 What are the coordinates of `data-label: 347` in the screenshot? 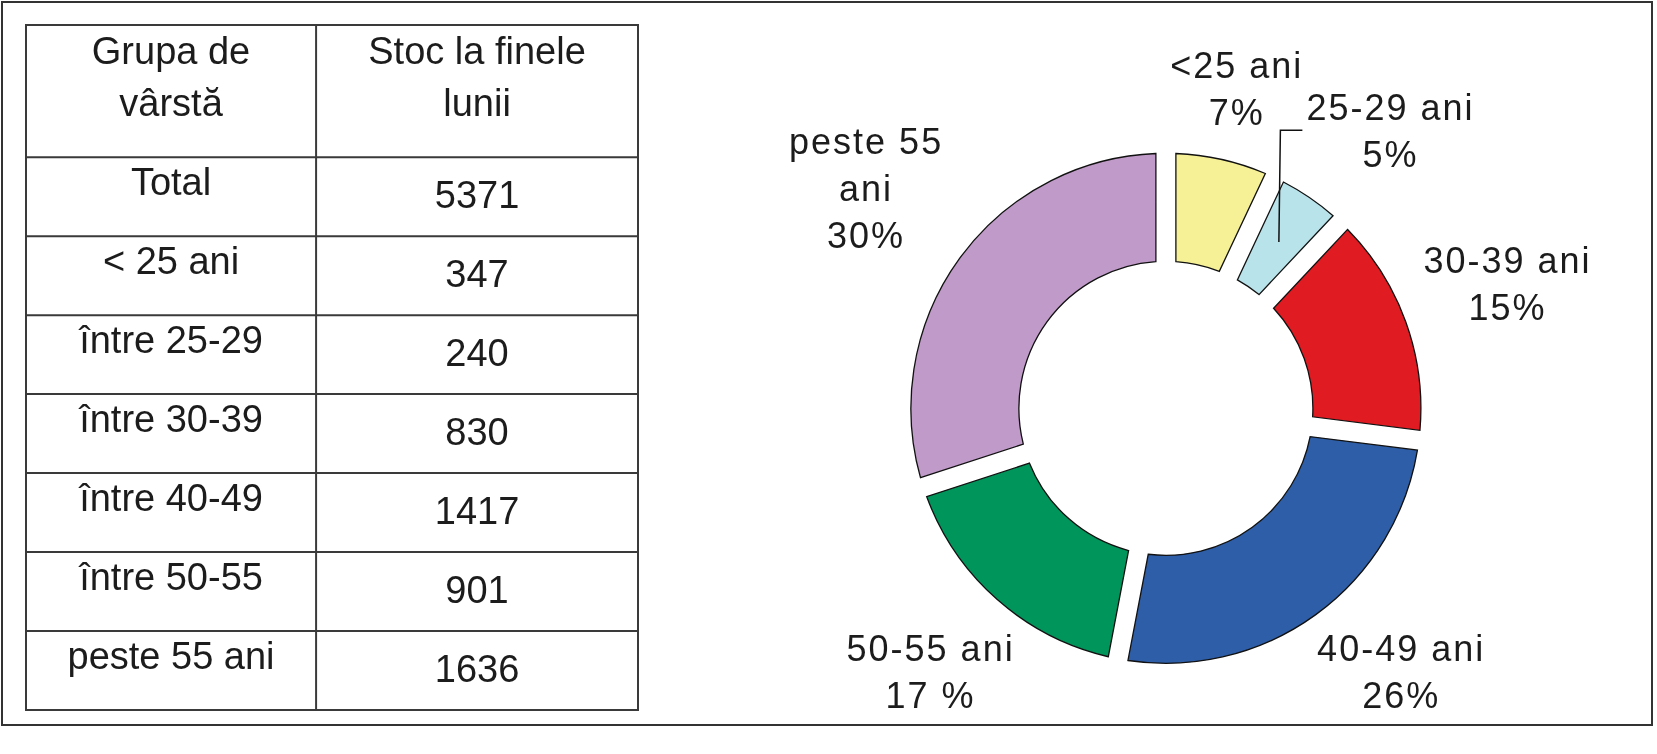 It's located at (477, 273).